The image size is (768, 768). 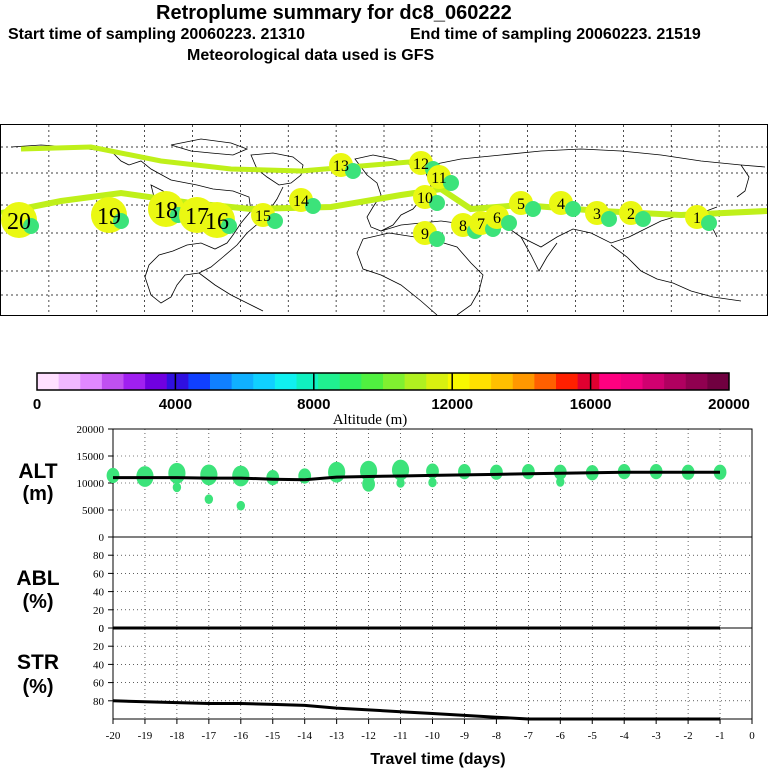 What do you see at coordinates (231, 292) in the screenshot?
I see `coastline-central-america` at bounding box center [231, 292].